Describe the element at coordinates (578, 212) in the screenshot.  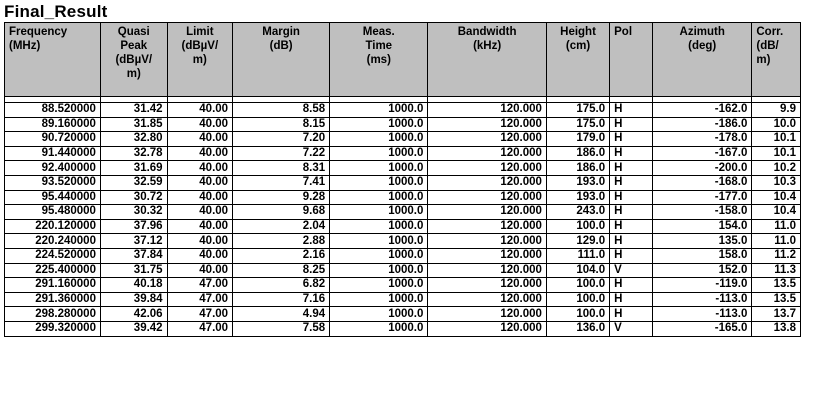
I see `height-cell: 243.0` at that location.